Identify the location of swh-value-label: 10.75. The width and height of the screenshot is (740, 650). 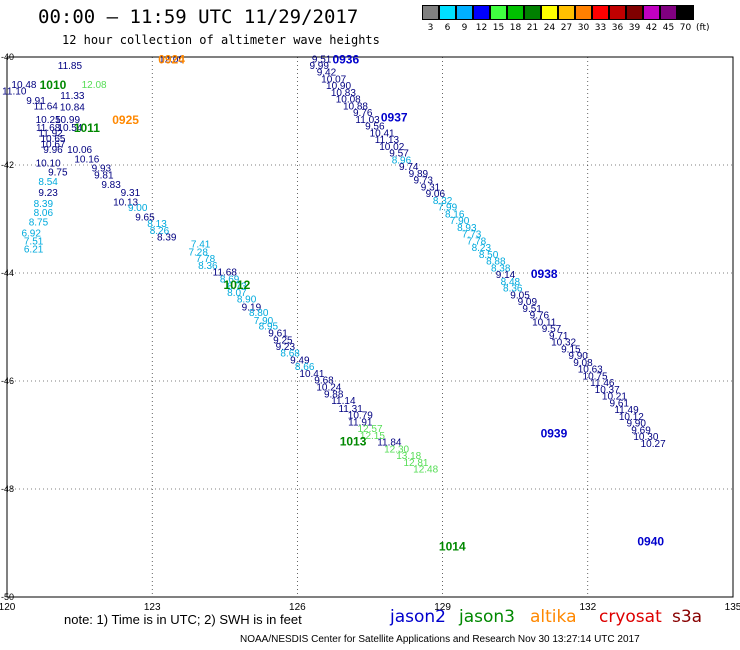
(595, 377).